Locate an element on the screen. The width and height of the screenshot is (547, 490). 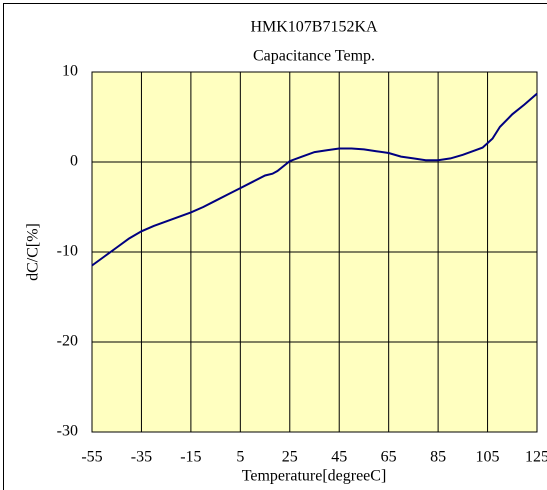
x-tick-label: 45 is located at coordinates (339, 457).